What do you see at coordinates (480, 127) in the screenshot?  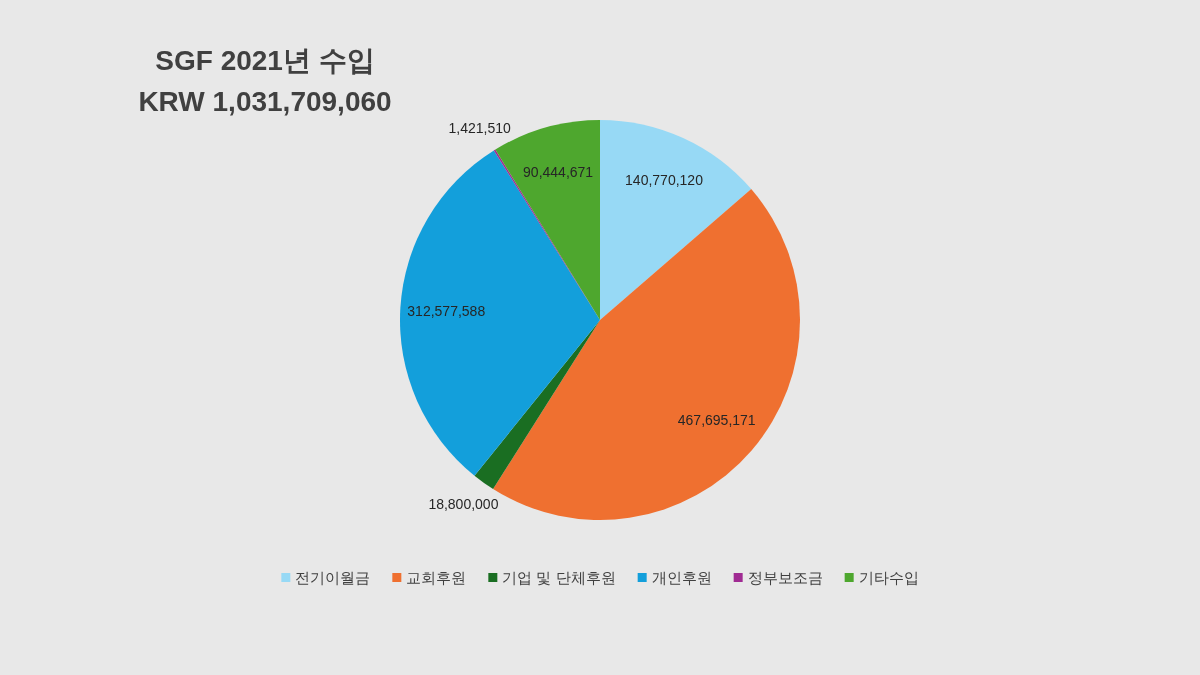 I see `data-label: 1,421,510` at bounding box center [480, 127].